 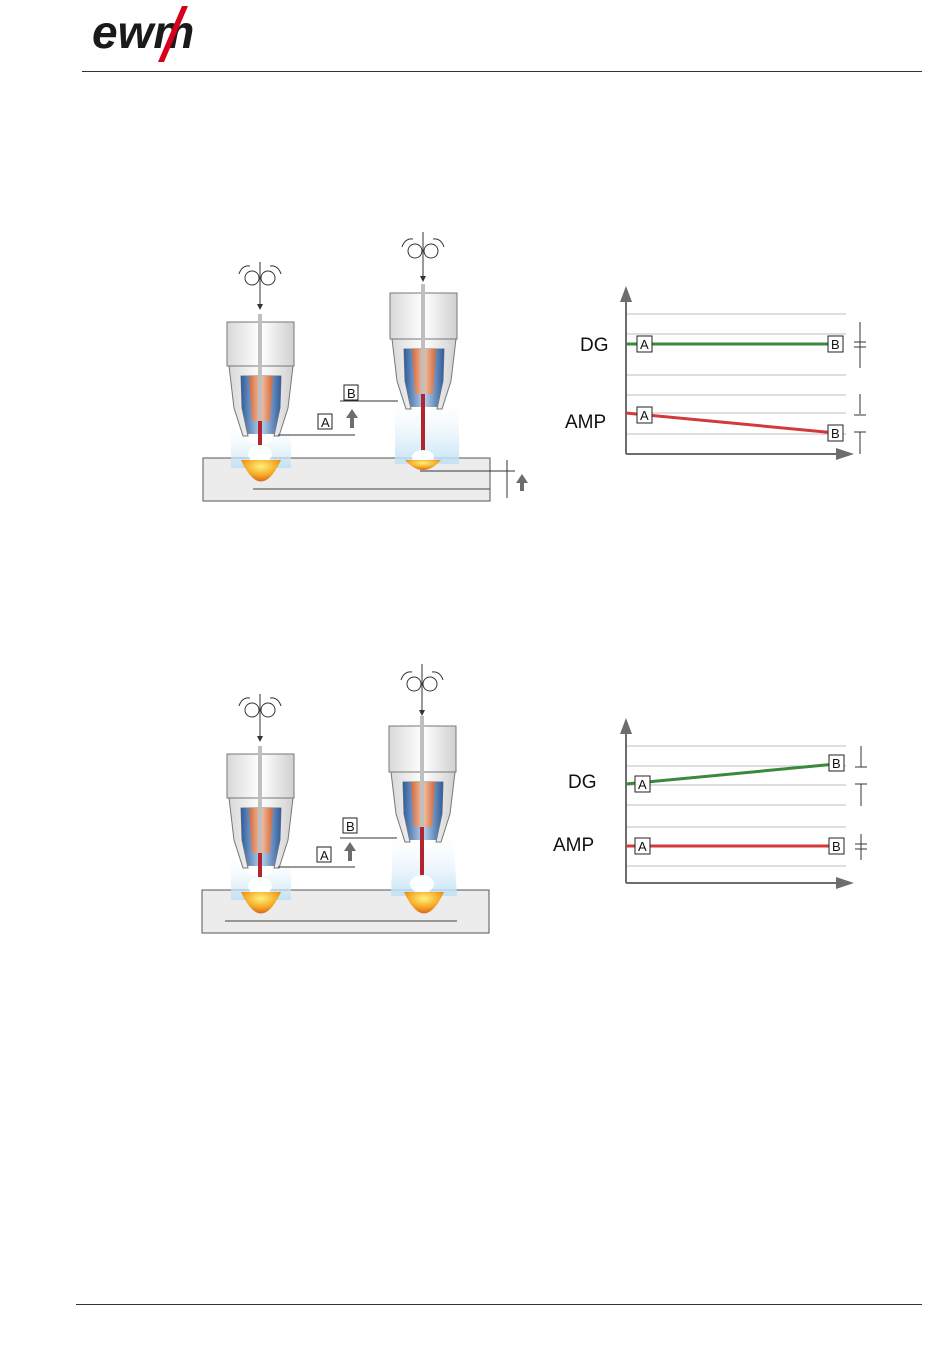 What do you see at coordinates (422, 884) in the screenshot?
I see `arc-b` at bounding box center [422, 884].